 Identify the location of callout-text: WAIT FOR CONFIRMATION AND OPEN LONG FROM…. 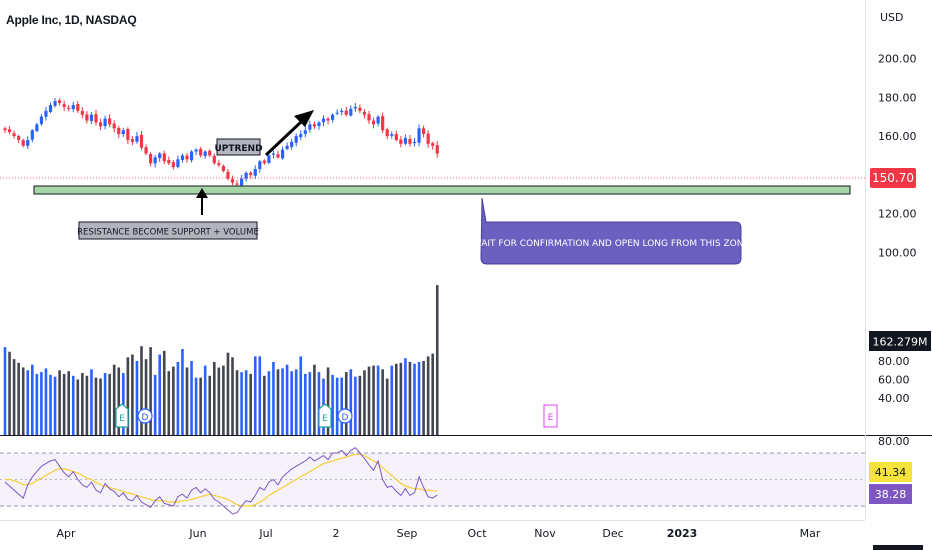
(611, 244).